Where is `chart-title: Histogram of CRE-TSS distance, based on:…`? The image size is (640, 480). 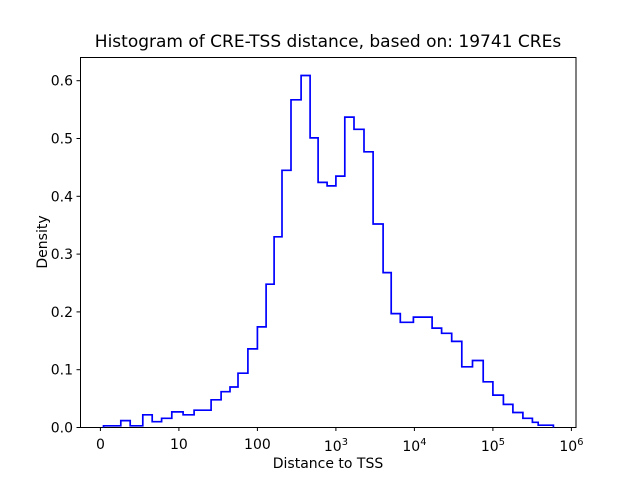
chart-title: Histogram of CRE-TSS distance, based on:… is located at coordinates (328, 42).